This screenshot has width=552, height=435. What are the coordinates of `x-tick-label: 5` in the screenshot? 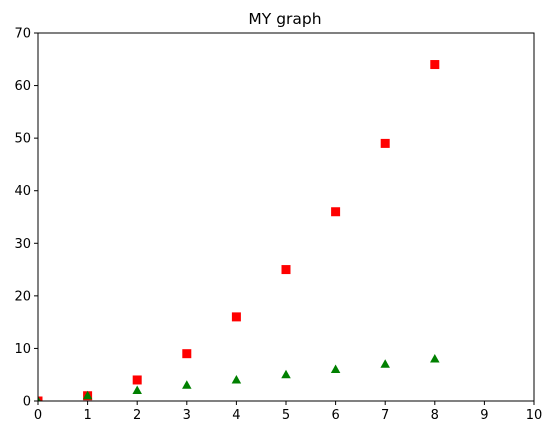 It's located at (286, 415).